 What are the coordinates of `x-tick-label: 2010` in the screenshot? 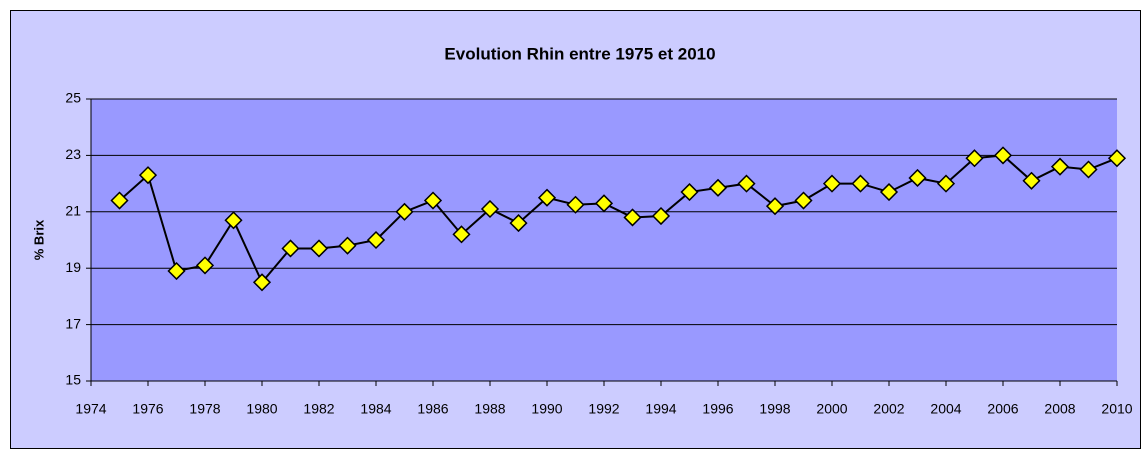 It's located at (1116, 409).